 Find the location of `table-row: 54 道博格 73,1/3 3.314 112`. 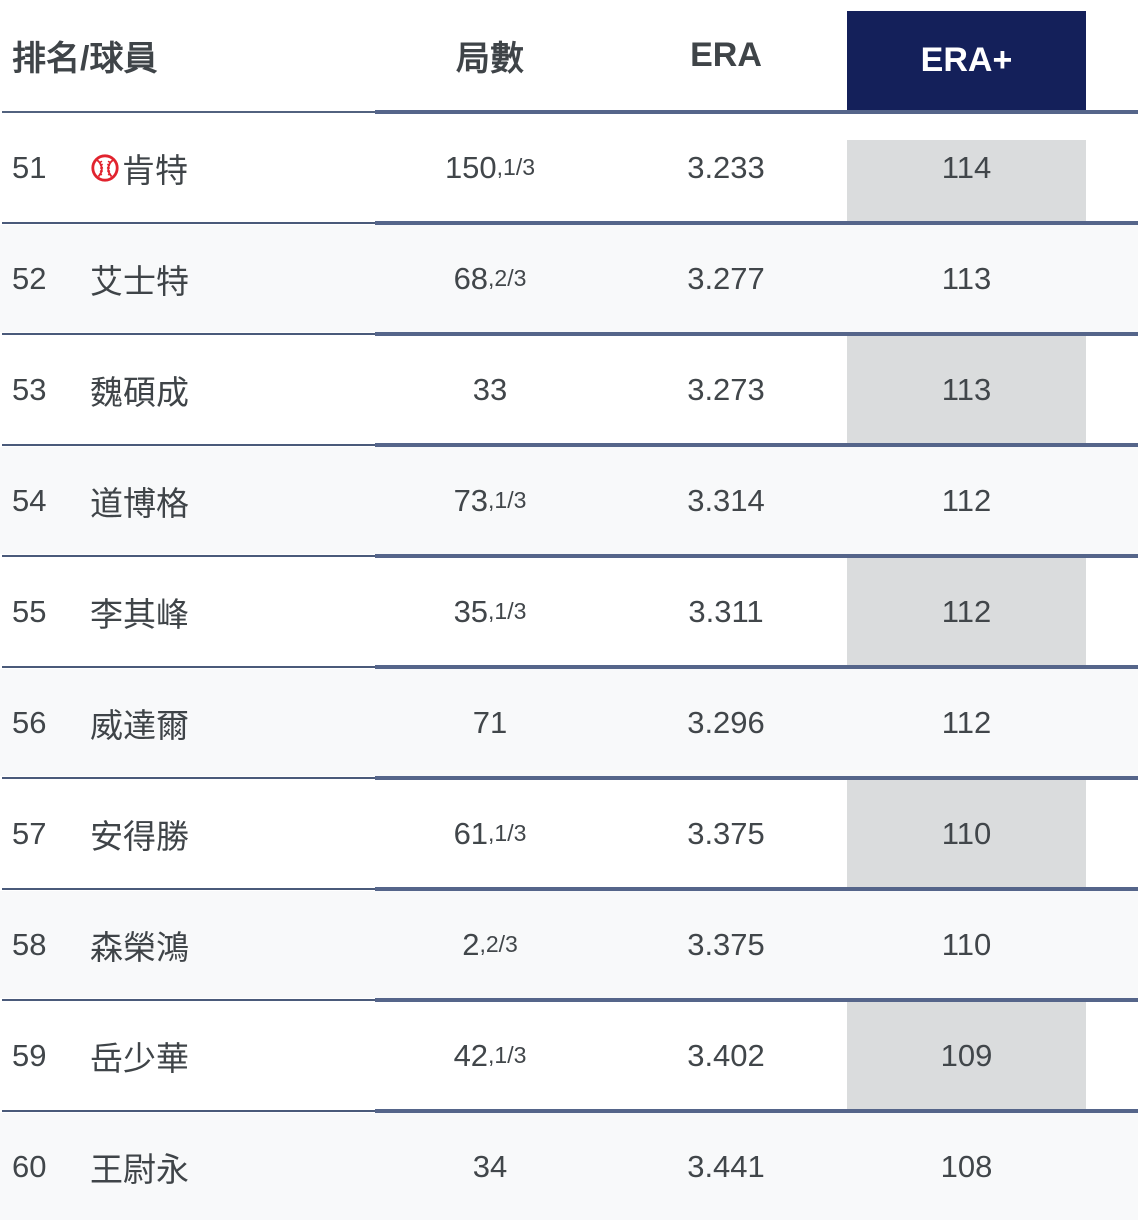

table-row: 54 道博格 73,1/3 3.314 112 is located at coordinates (569, 500).